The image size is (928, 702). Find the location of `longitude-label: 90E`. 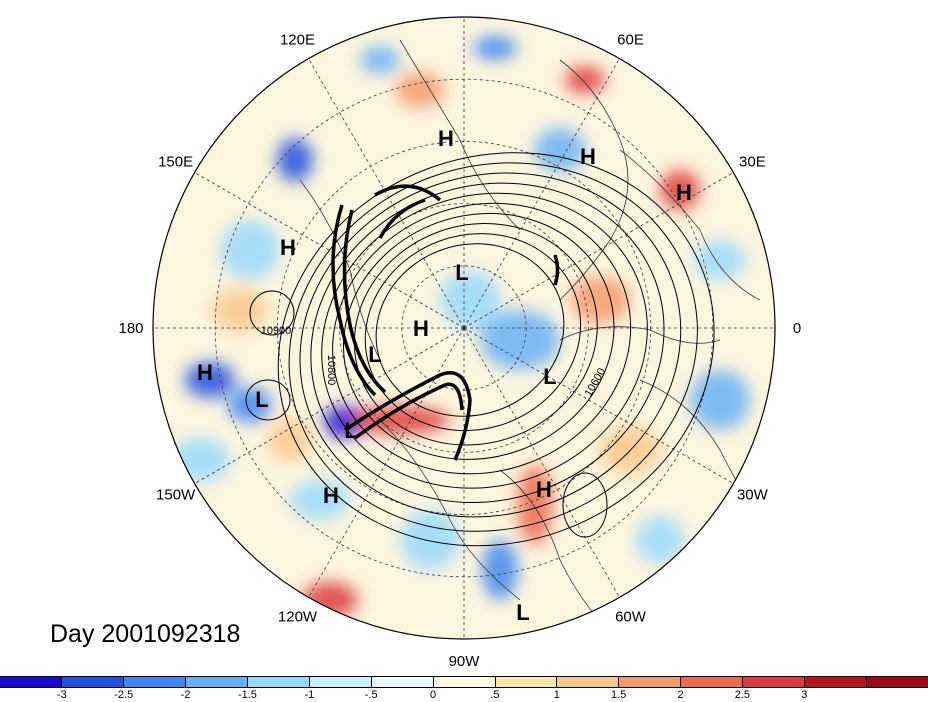

longitude-label: 90E is located at coordinates (464, 2).